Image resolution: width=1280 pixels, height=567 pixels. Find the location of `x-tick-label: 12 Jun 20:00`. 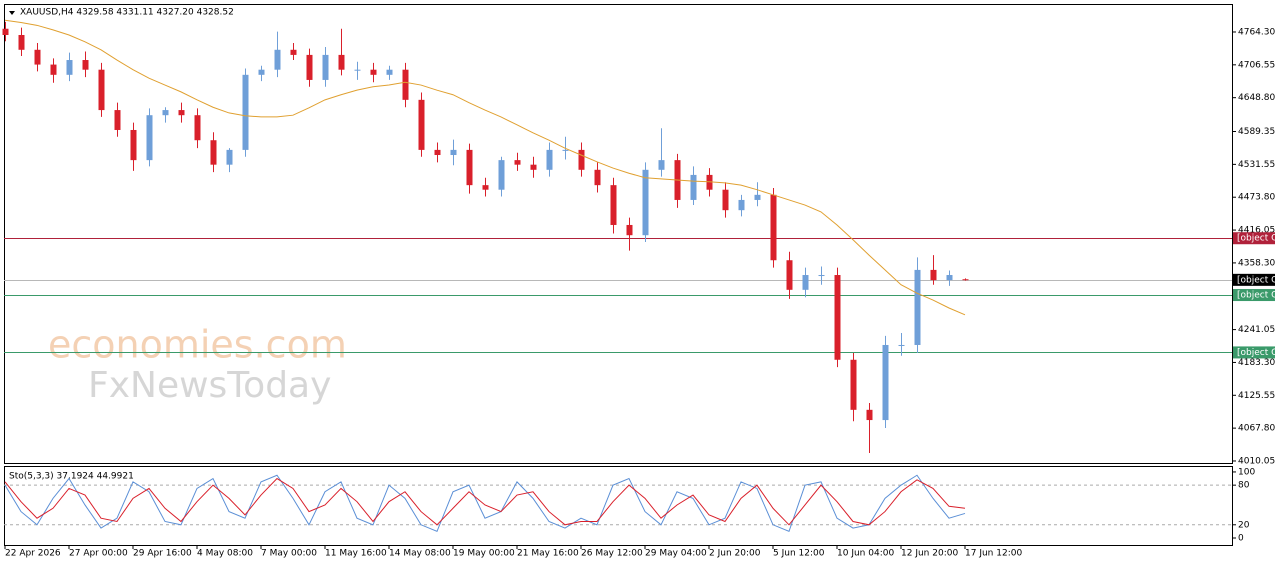

x-tick-label: 12 Jun 20:00 is located at coordinates (929, 554).